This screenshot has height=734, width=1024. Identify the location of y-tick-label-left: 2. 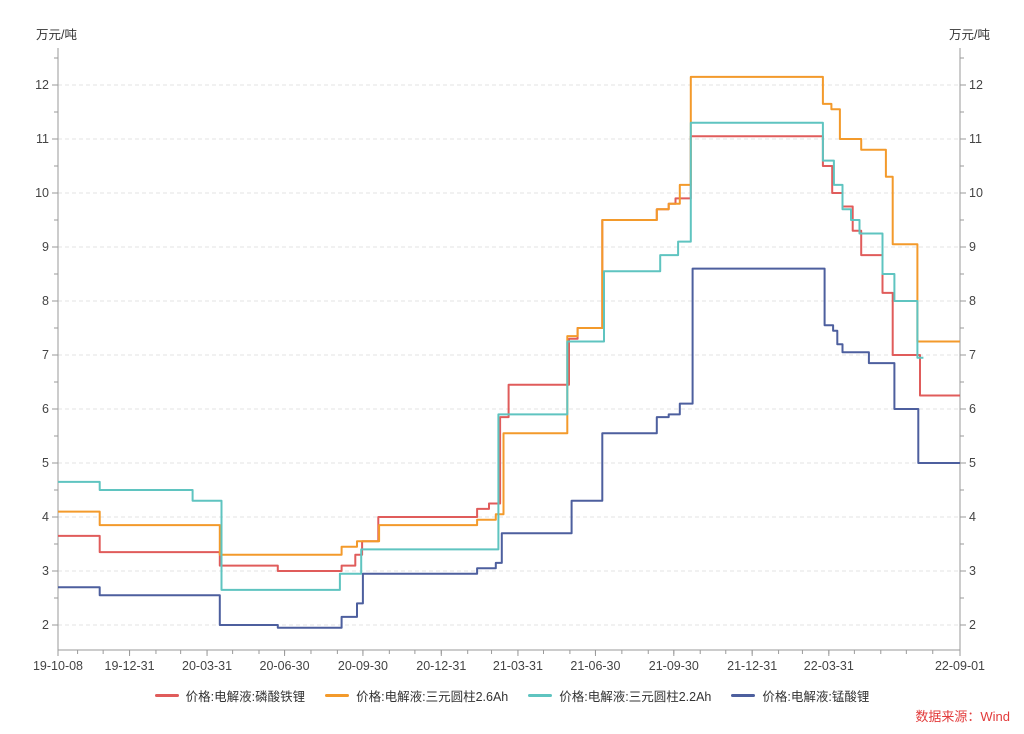
(45, 625).